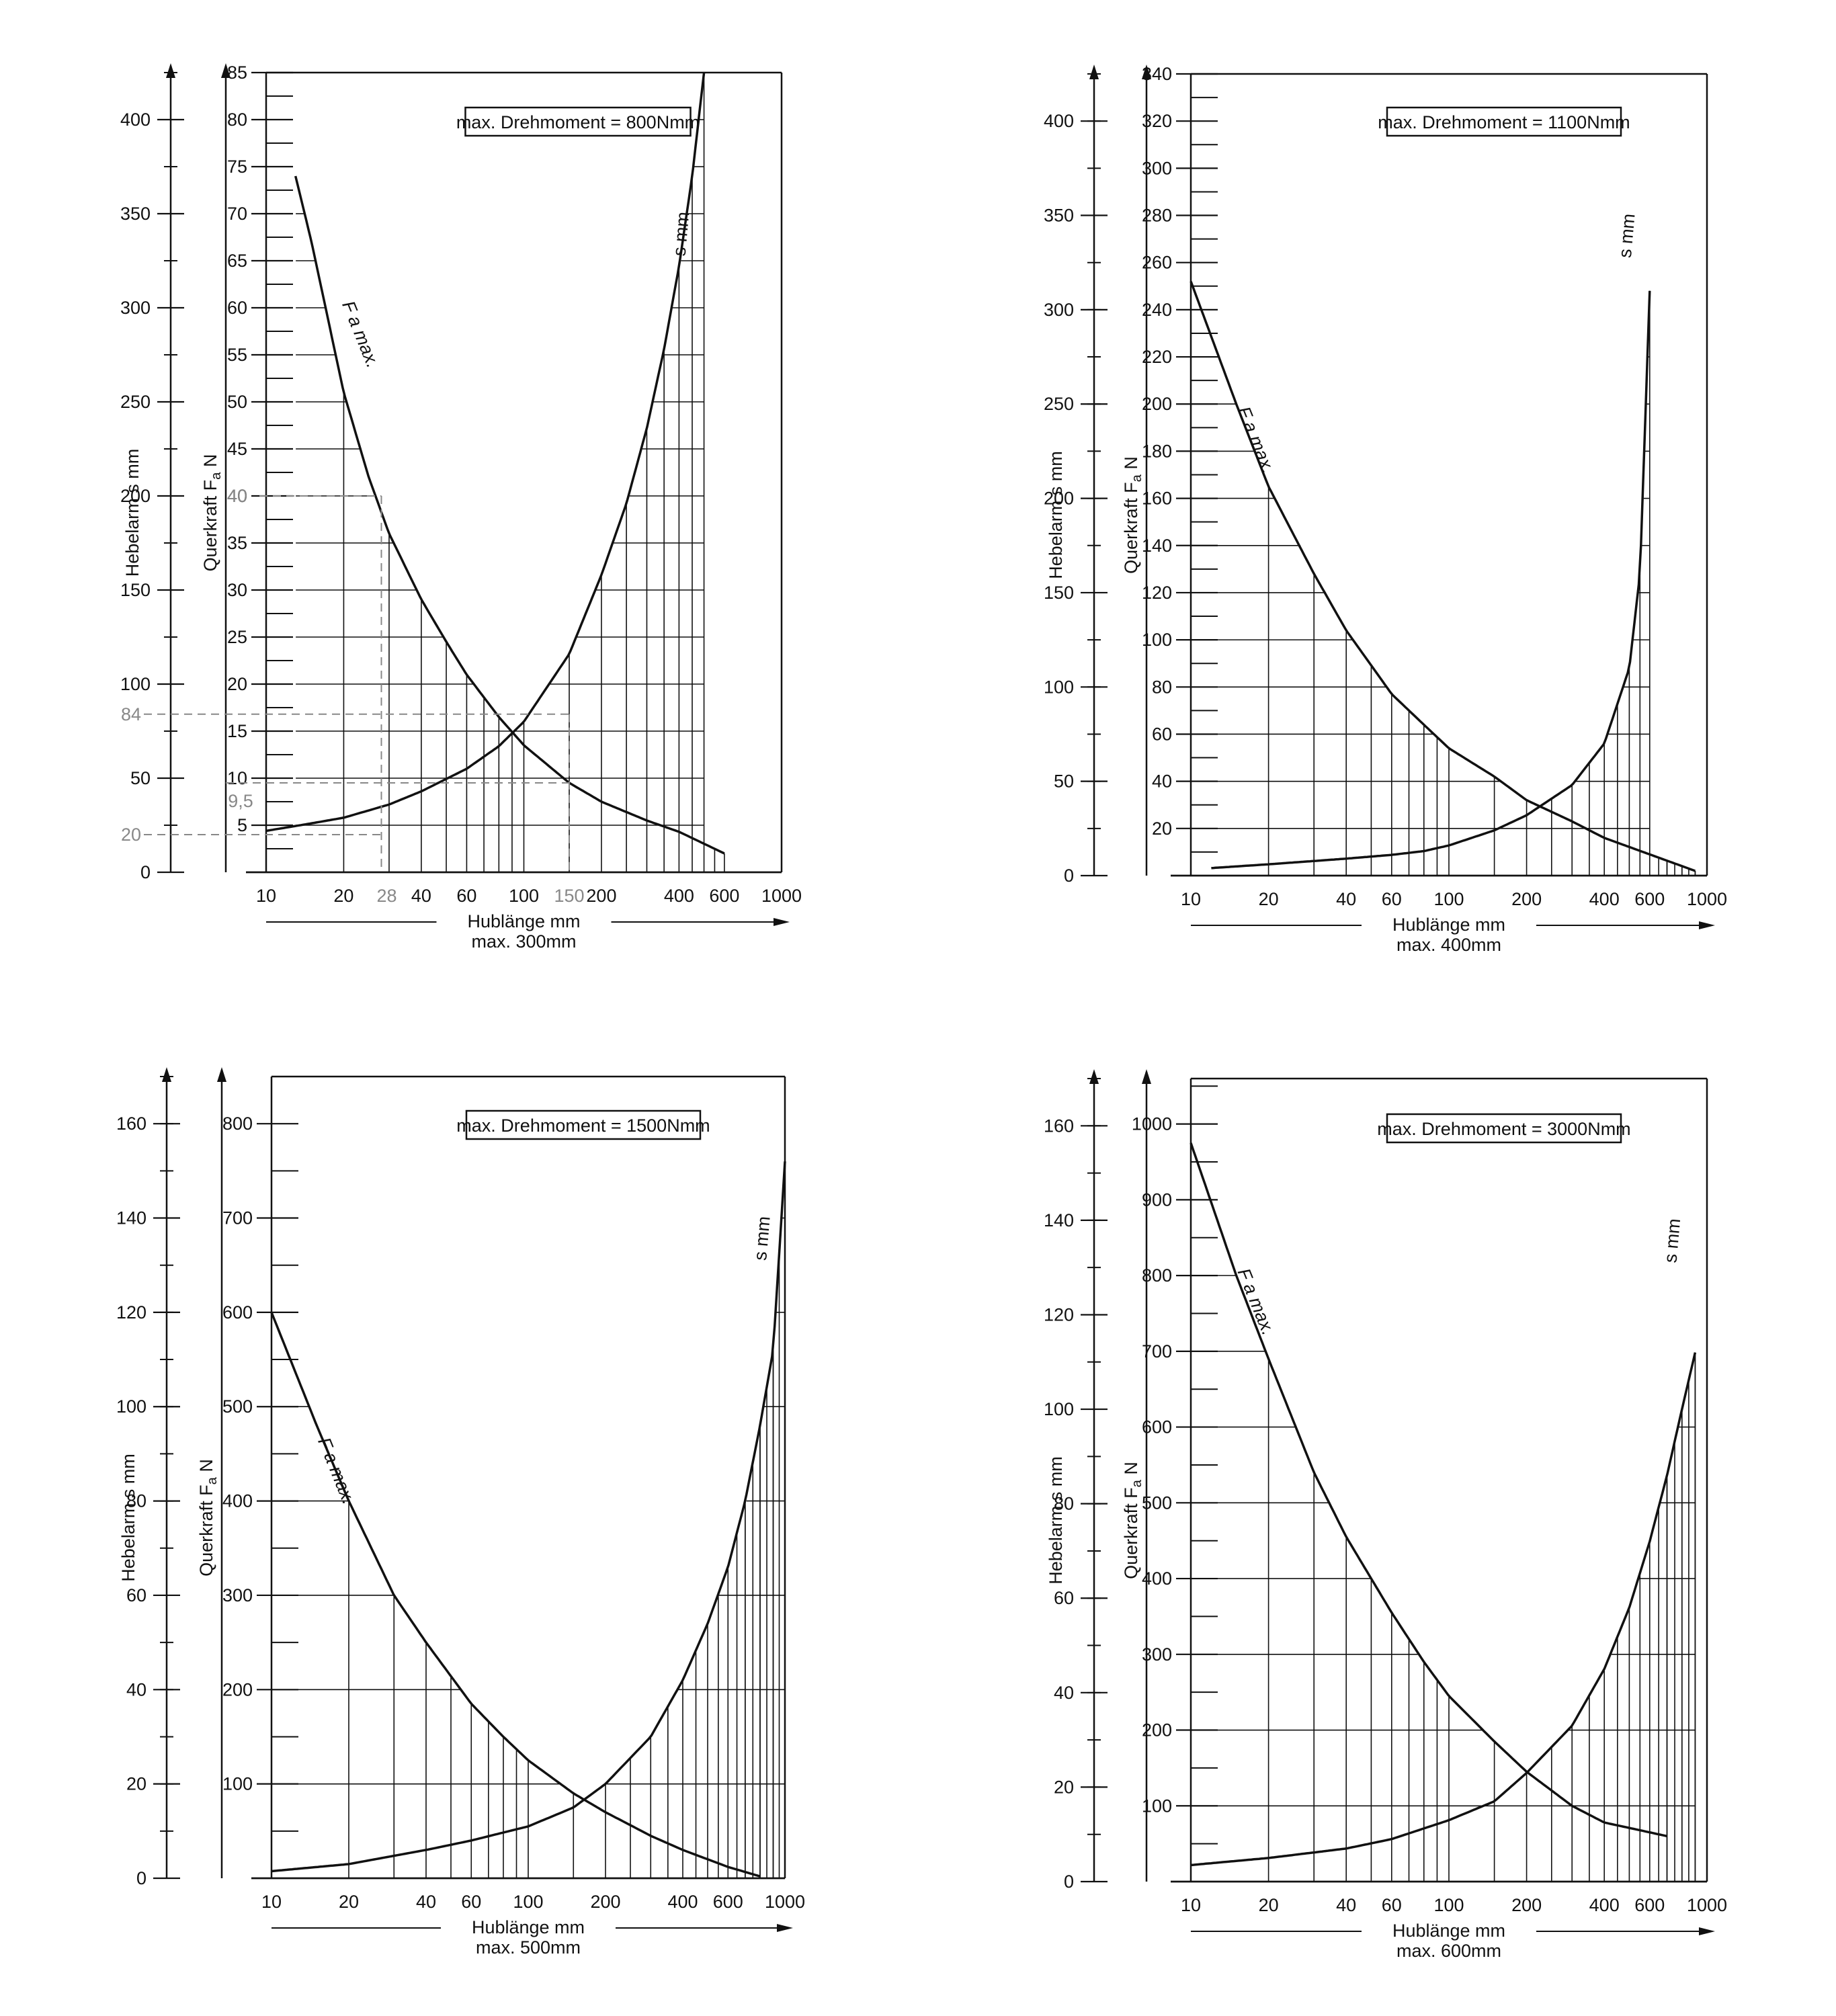 This screenshot has width=1836, height=2016. I want to click on torque-label: max. Drehmoment = 1100Nmm, so click(1504, 122).